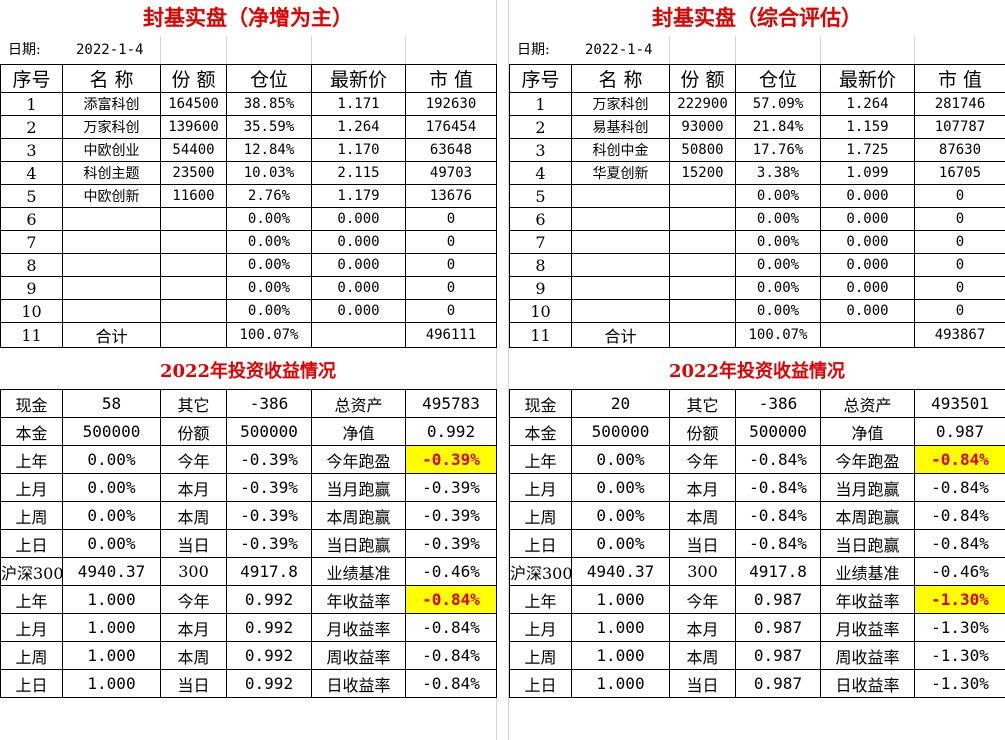  What do you see at coordinates (540, 219) in the screenshot?
I see `row-number: 6` at bounding box center [540, 219].